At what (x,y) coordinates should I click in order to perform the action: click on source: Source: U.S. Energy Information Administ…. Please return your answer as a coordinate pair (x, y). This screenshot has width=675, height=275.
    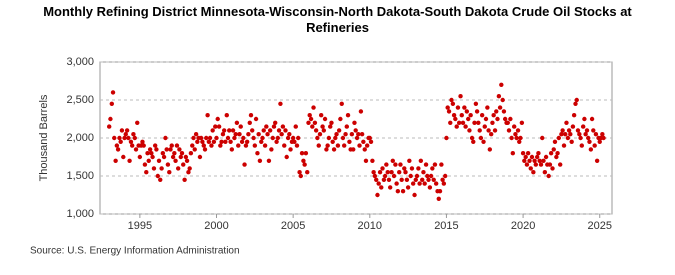
    Looking at the image, I should click on (135, 251).